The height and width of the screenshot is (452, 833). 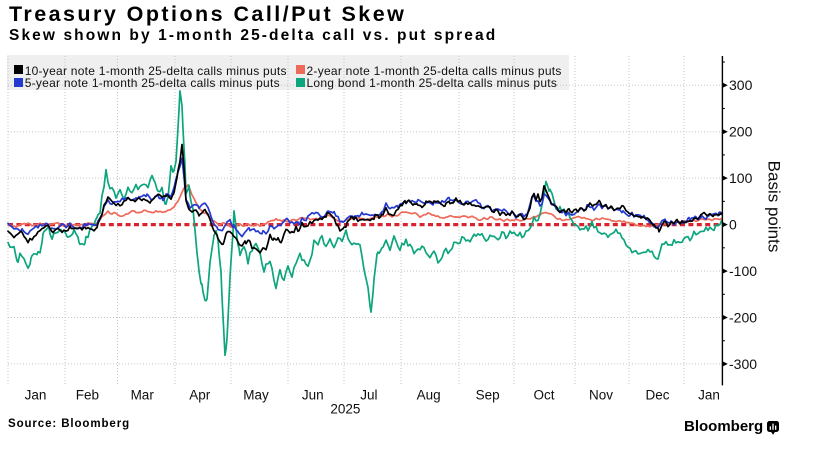 I want to click on svg-text: Sep, so click(x=488, y=395).